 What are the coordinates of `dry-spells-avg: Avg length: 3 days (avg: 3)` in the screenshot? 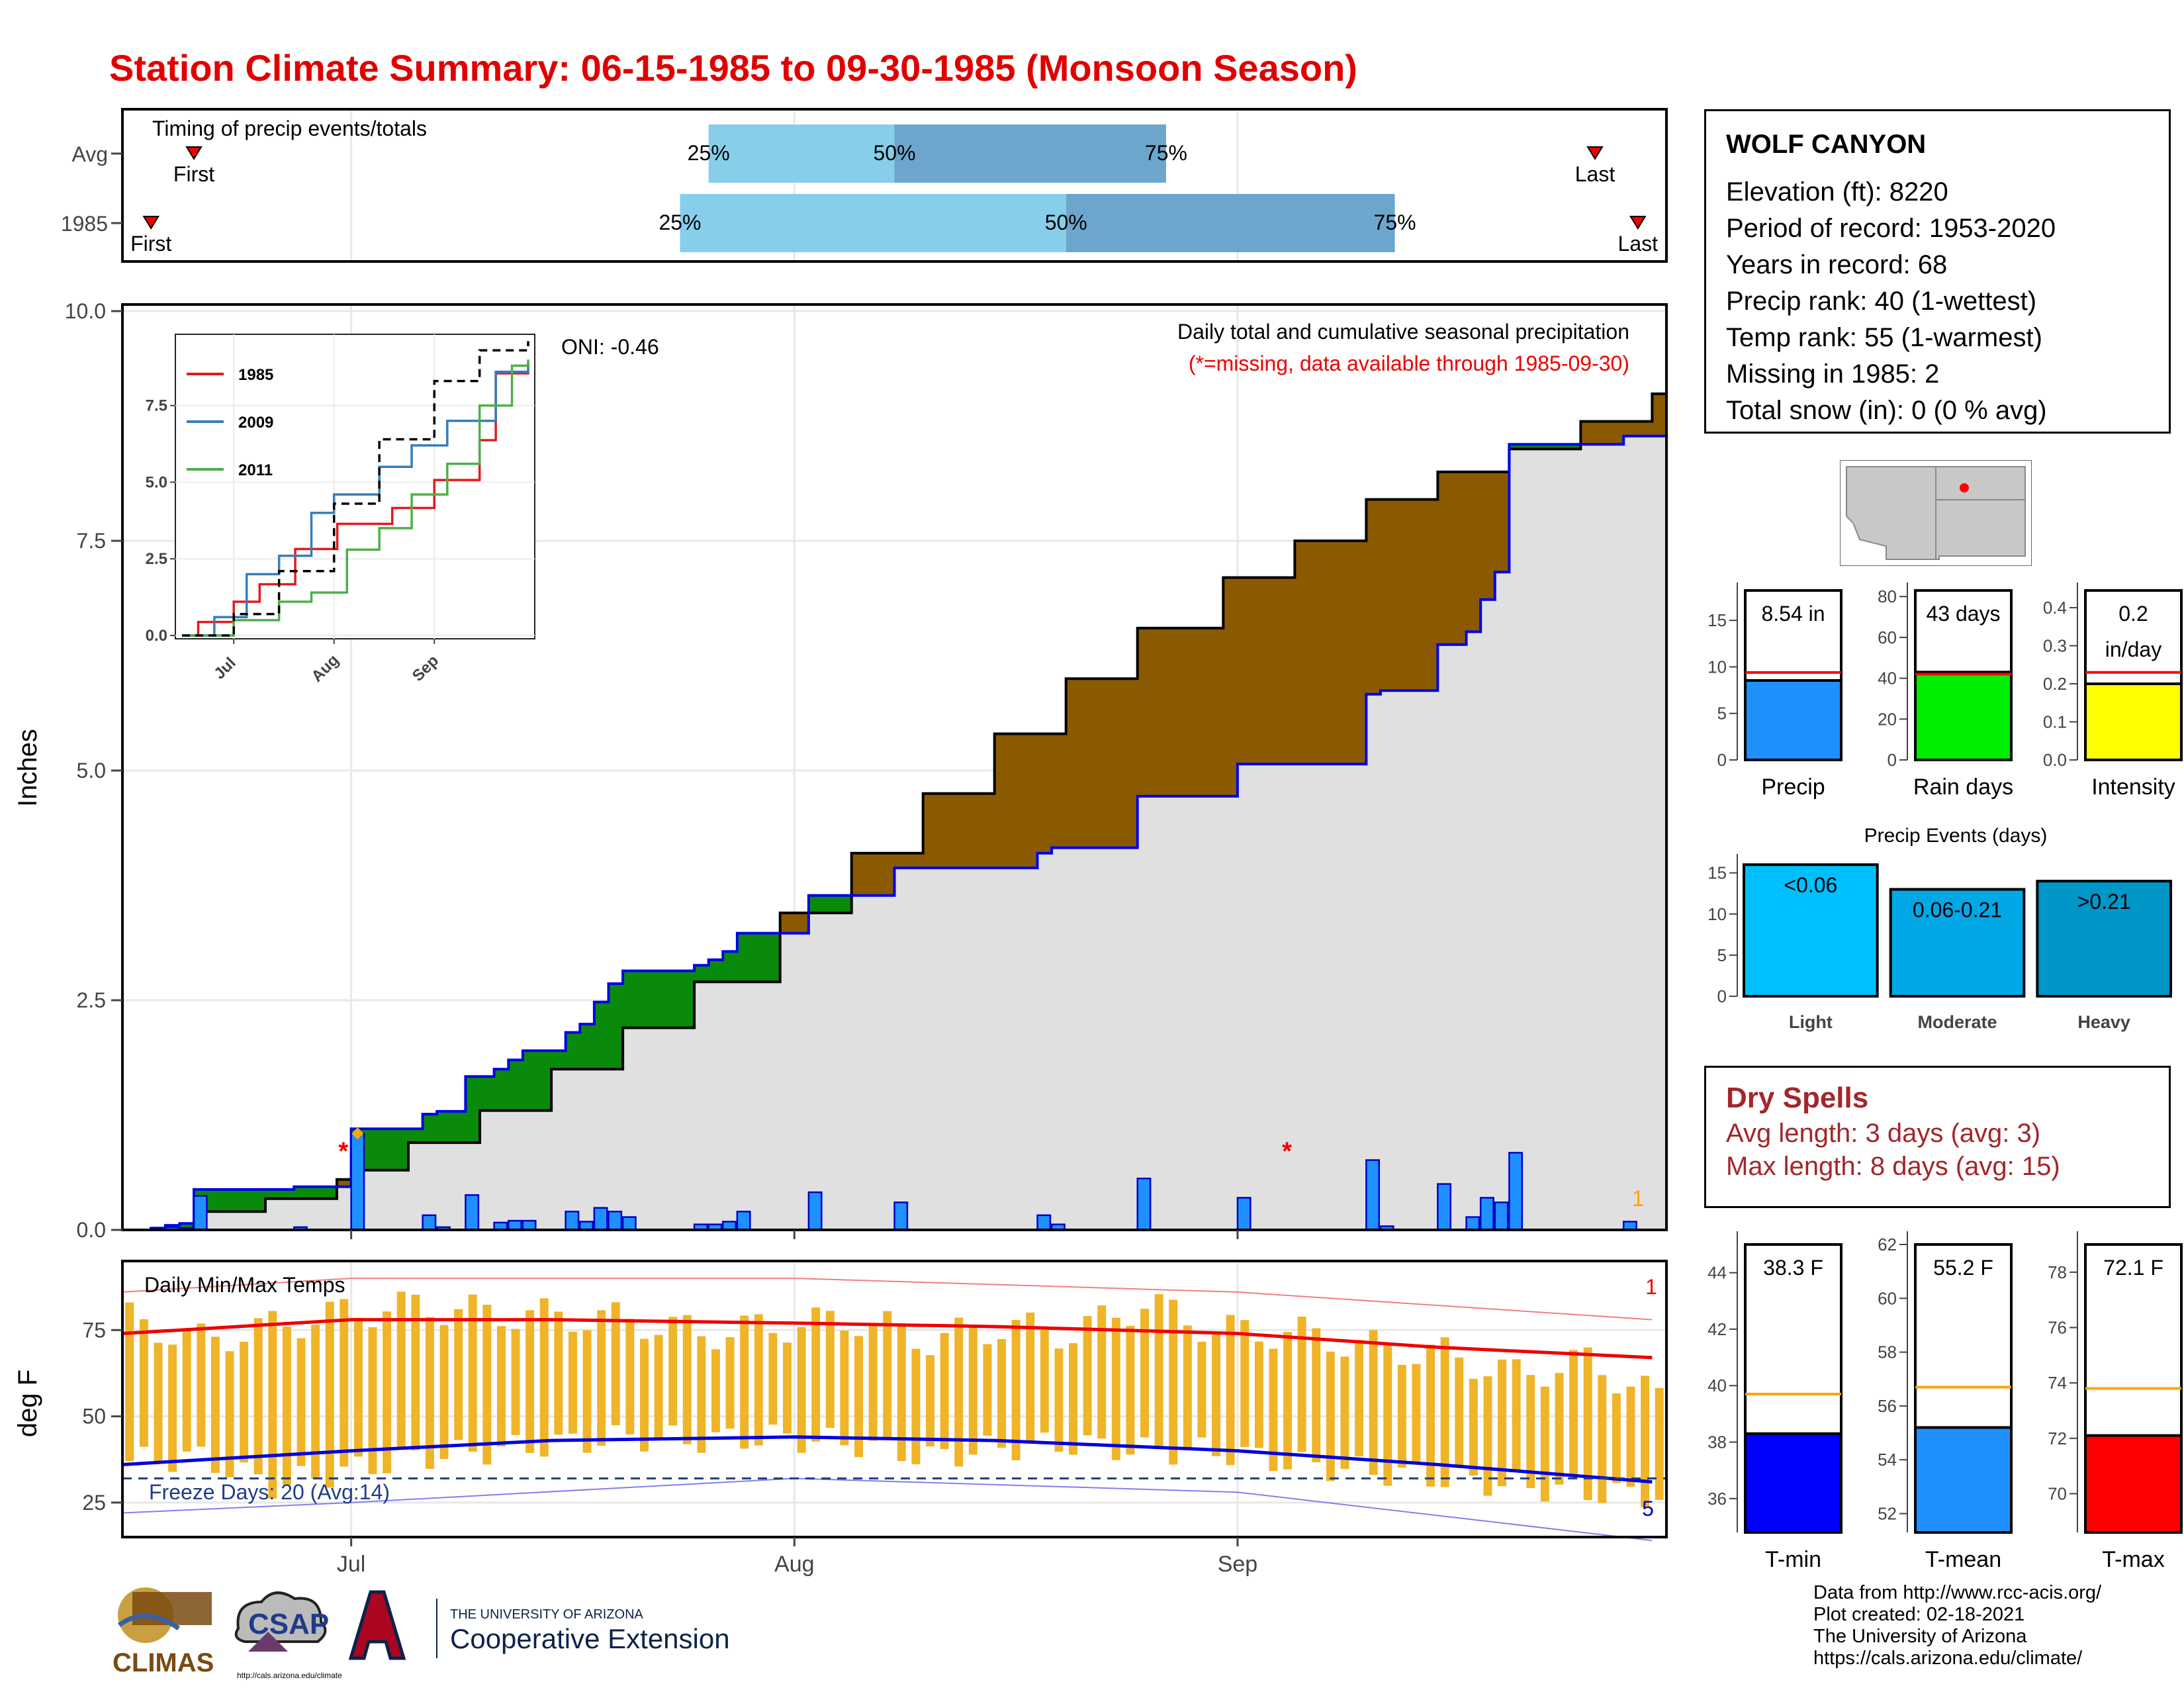 It's located at (1883, 1133).